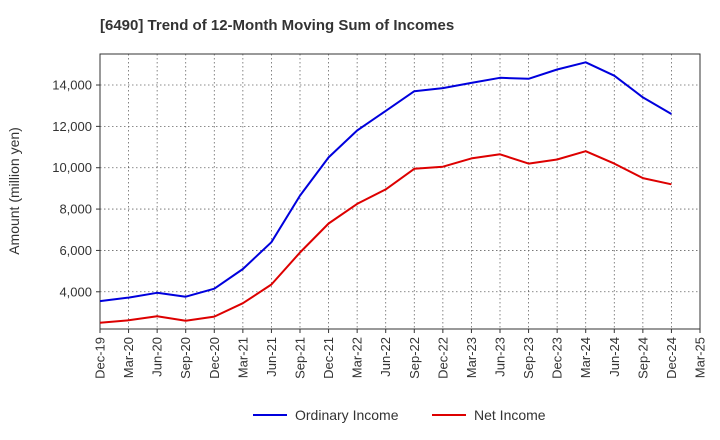 This screenshot has height=440, width=720. Describe the element at coordinates (700, 357) in the screenshot. I see `x-tick-label: Mar-25` at that location.